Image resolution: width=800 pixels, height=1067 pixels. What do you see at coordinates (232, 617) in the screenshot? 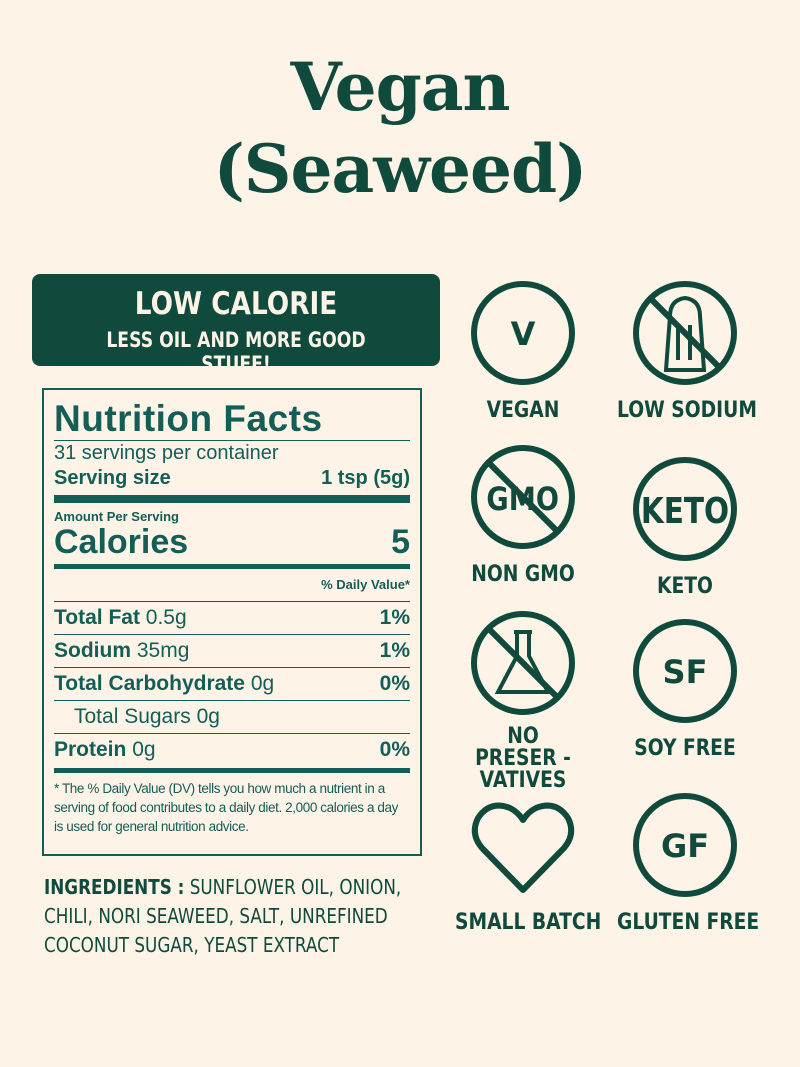
I see `nutrient-row: Total Fat 0.5g 1%` at bounding box center [232, 617].